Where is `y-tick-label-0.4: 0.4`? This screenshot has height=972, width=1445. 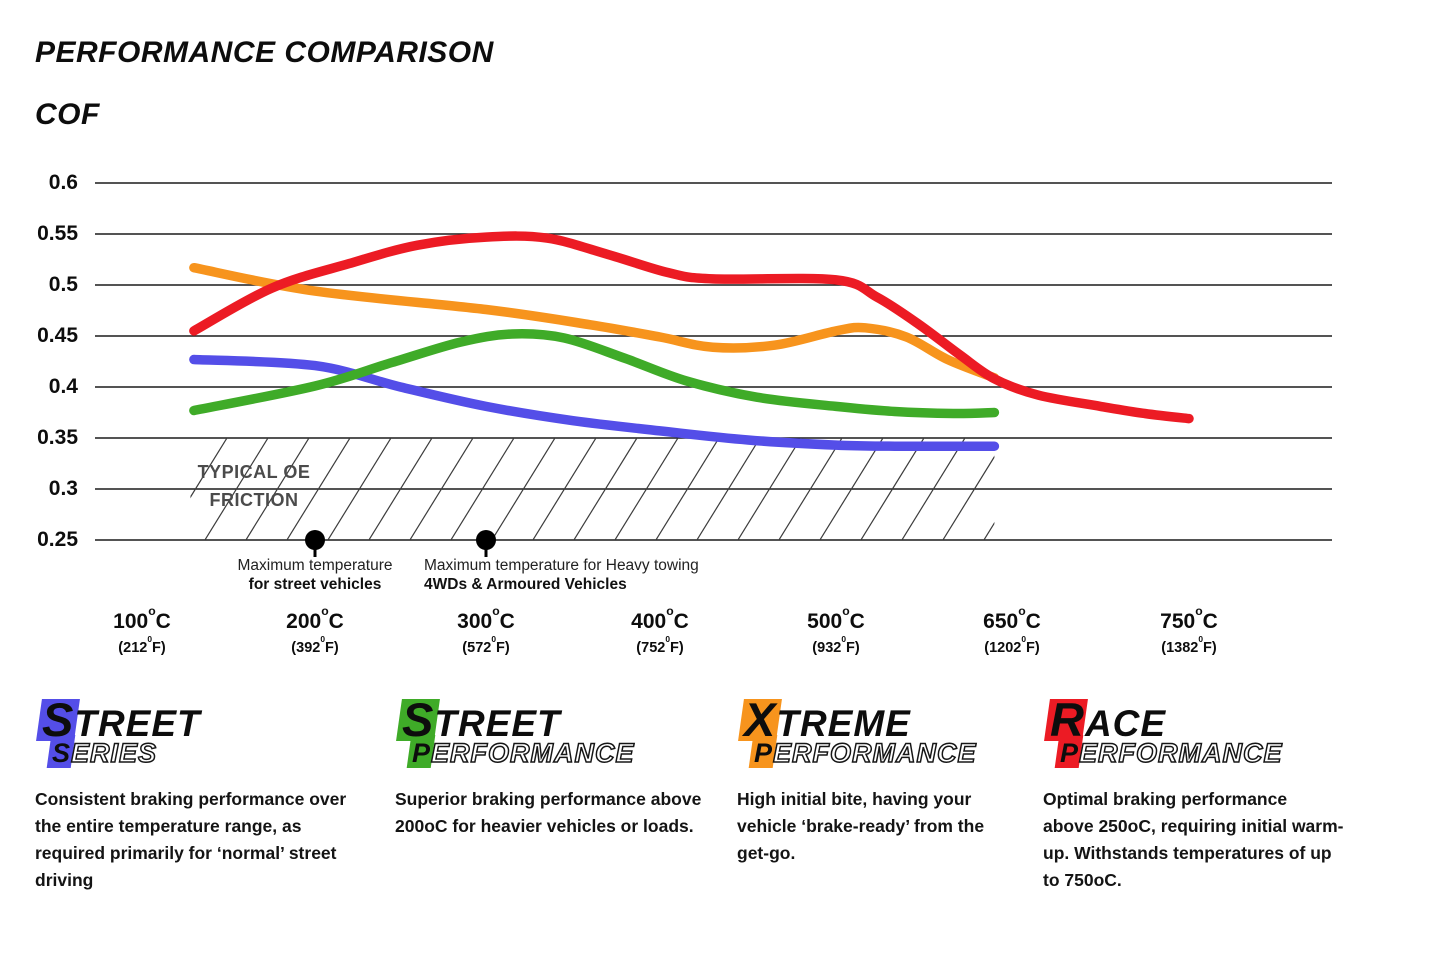
y-tick-label-0.4: 0.4 is located at coordinates (63, 386).